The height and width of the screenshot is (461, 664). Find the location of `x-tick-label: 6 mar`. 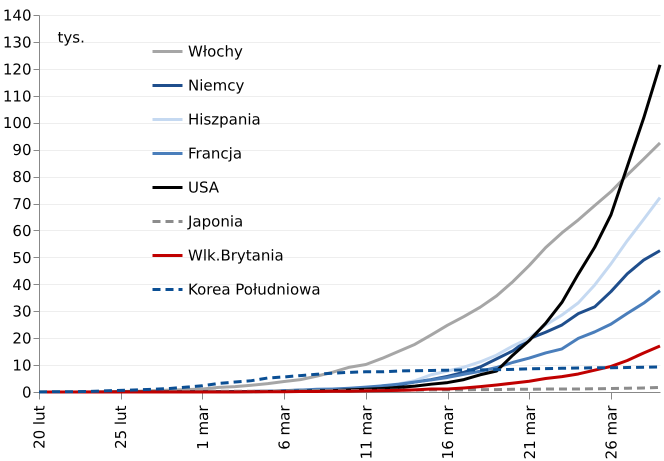

x-tick-label: 6 mar is located at coordinates (285, 427).